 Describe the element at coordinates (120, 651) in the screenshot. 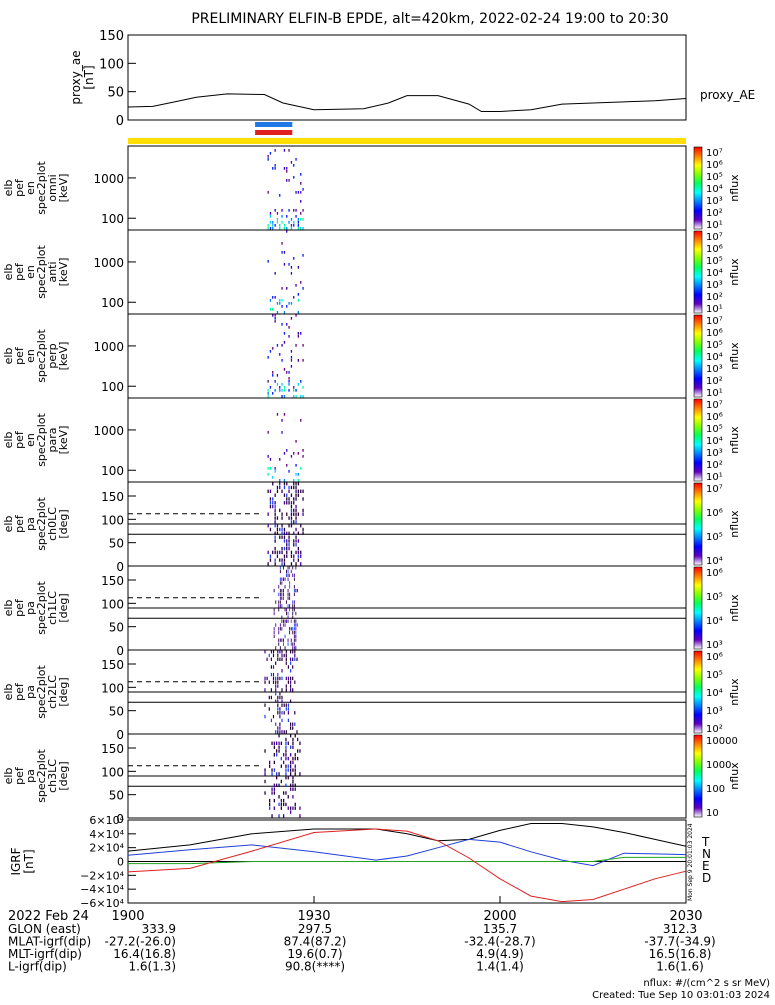

I see `panel-ch1LC-ytick-label: 0` at that location.